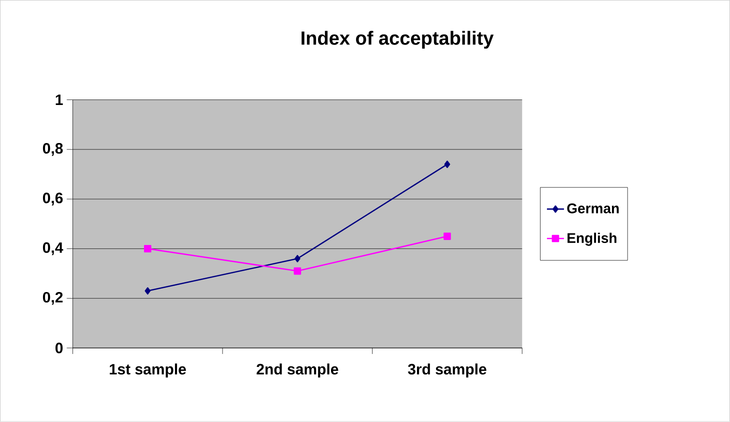  I want to click on x-tick-label: 2nd sample, so click(297, 371).